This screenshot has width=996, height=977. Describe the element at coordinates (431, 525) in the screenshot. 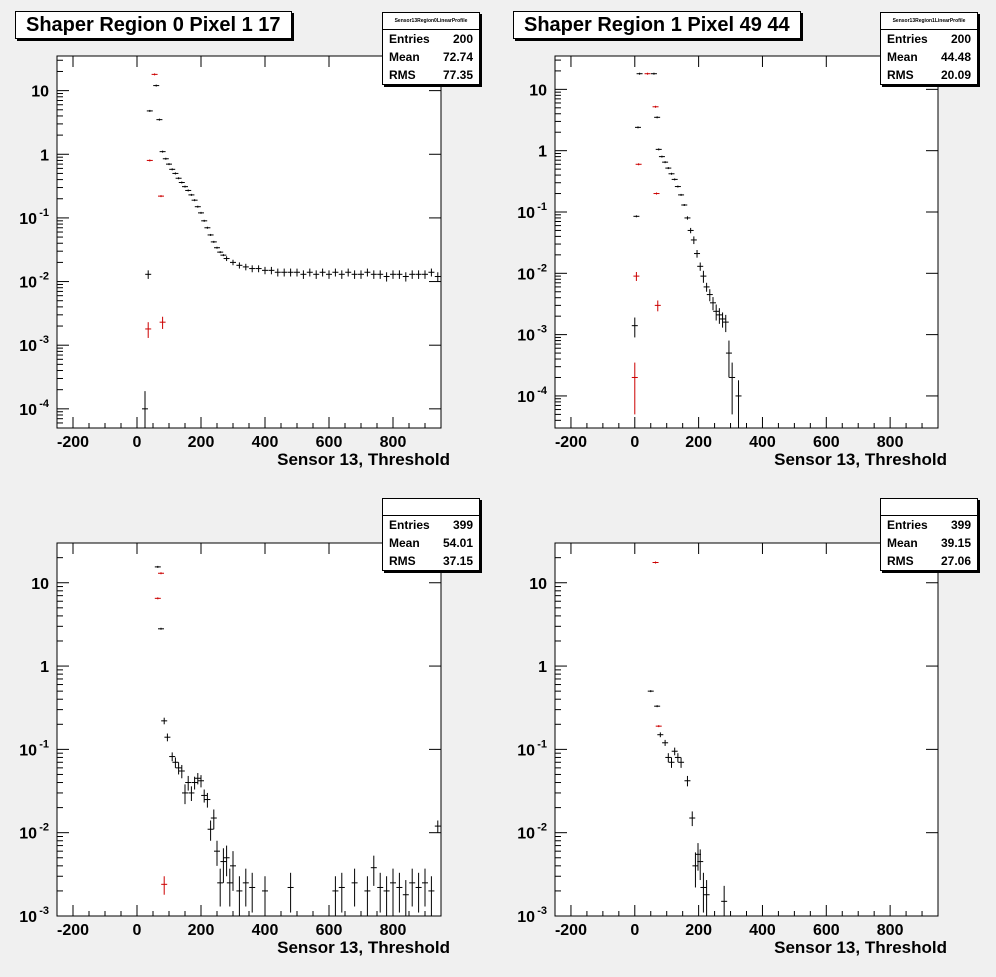

I see `stats-entries-row: Entries 399` at that location.